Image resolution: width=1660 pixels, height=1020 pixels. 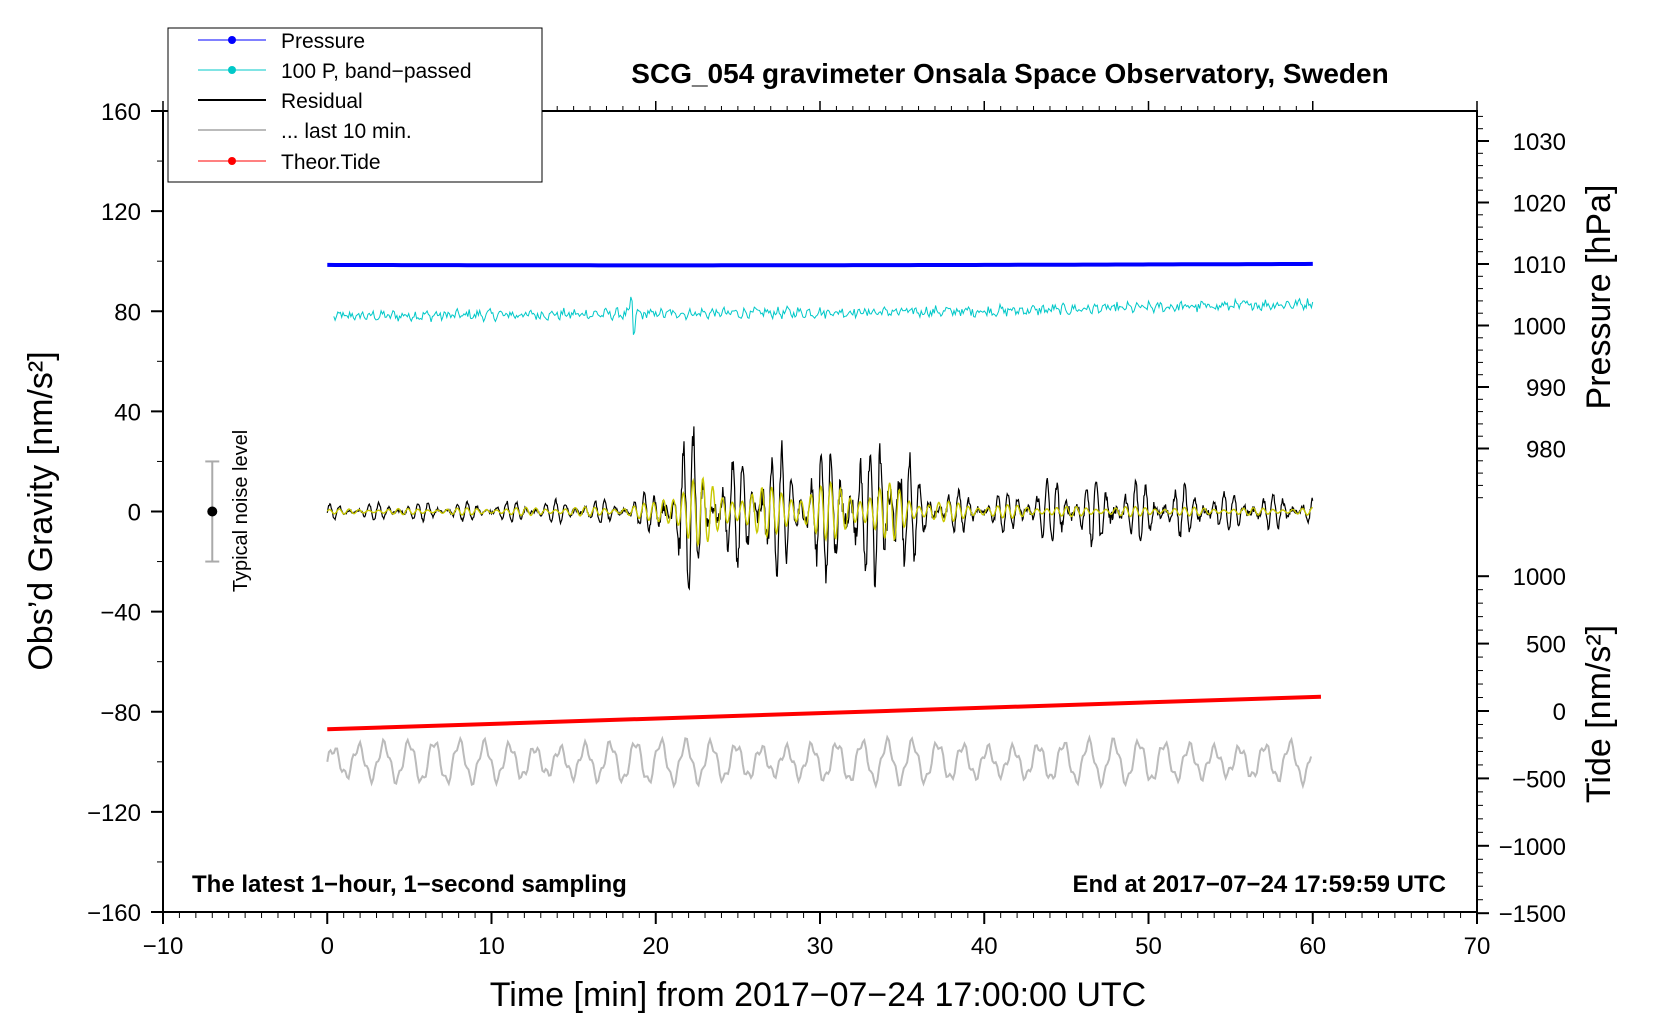 I want to click on tide-tick-label: 1000, so click(x=1539, y=577).